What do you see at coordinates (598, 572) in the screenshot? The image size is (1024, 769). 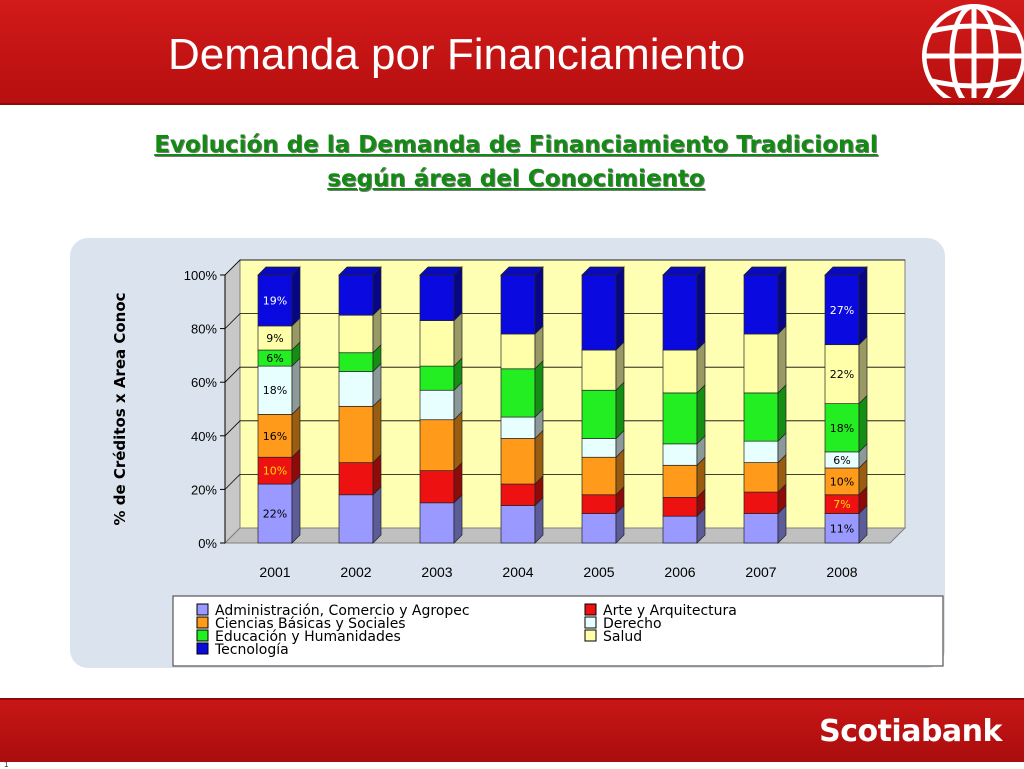 I see `x-tick-label: 2005` at bounding box center [598, 572].